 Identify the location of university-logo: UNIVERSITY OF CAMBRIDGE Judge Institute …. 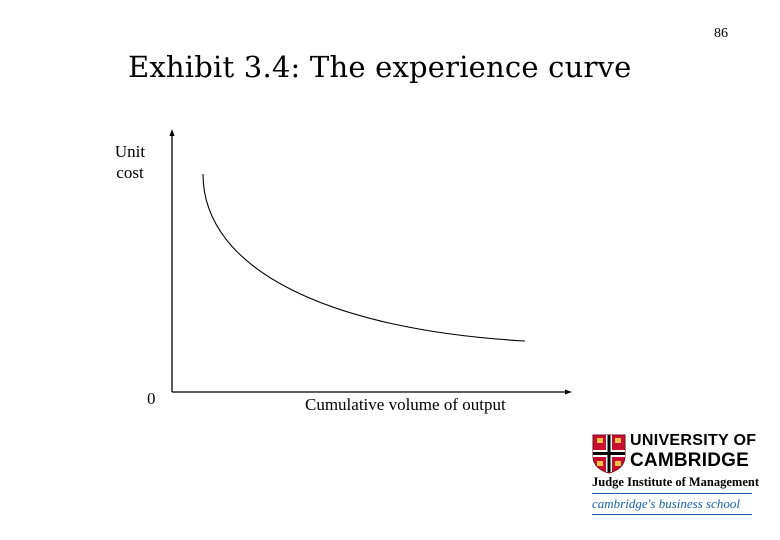
(675, 475).